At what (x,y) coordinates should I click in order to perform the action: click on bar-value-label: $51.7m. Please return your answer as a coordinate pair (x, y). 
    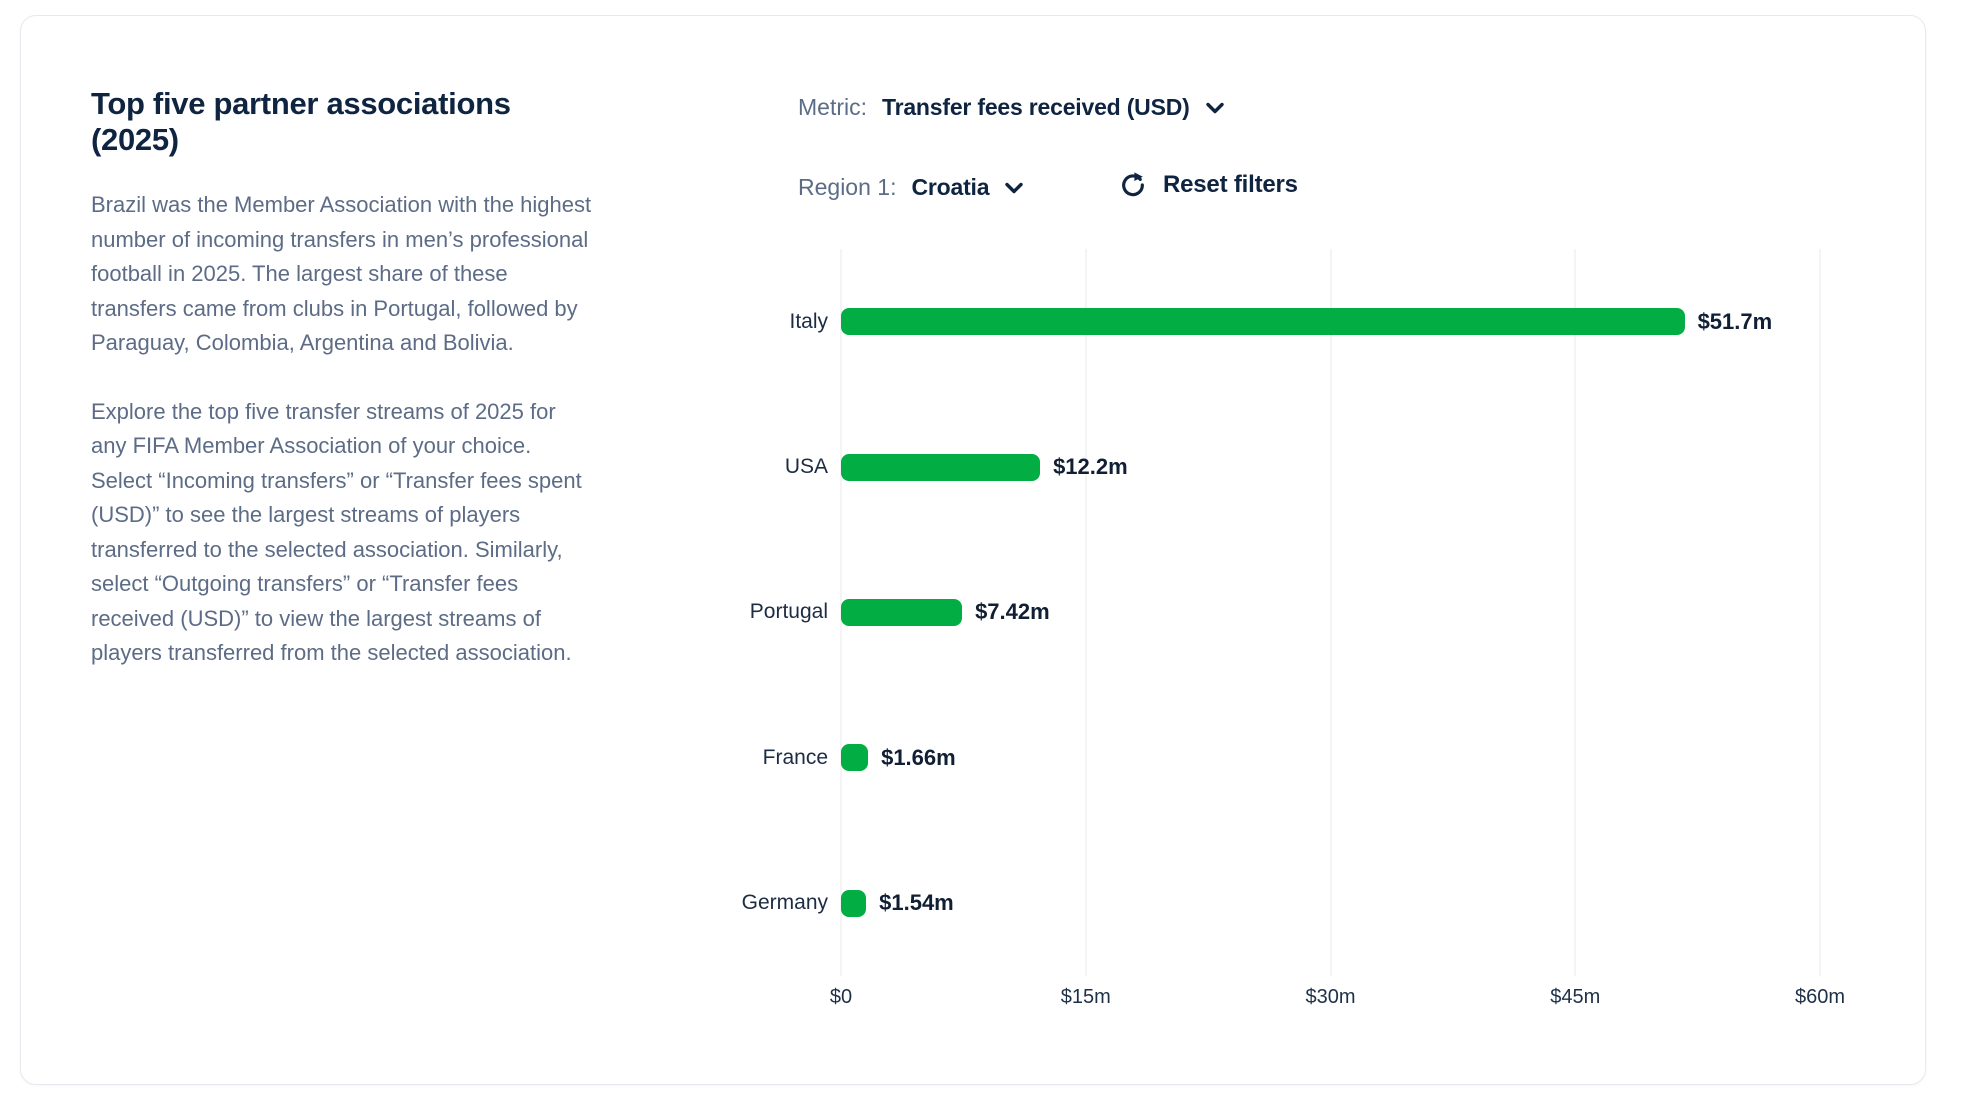
    Looking at the image, I should click on (1735, 321).